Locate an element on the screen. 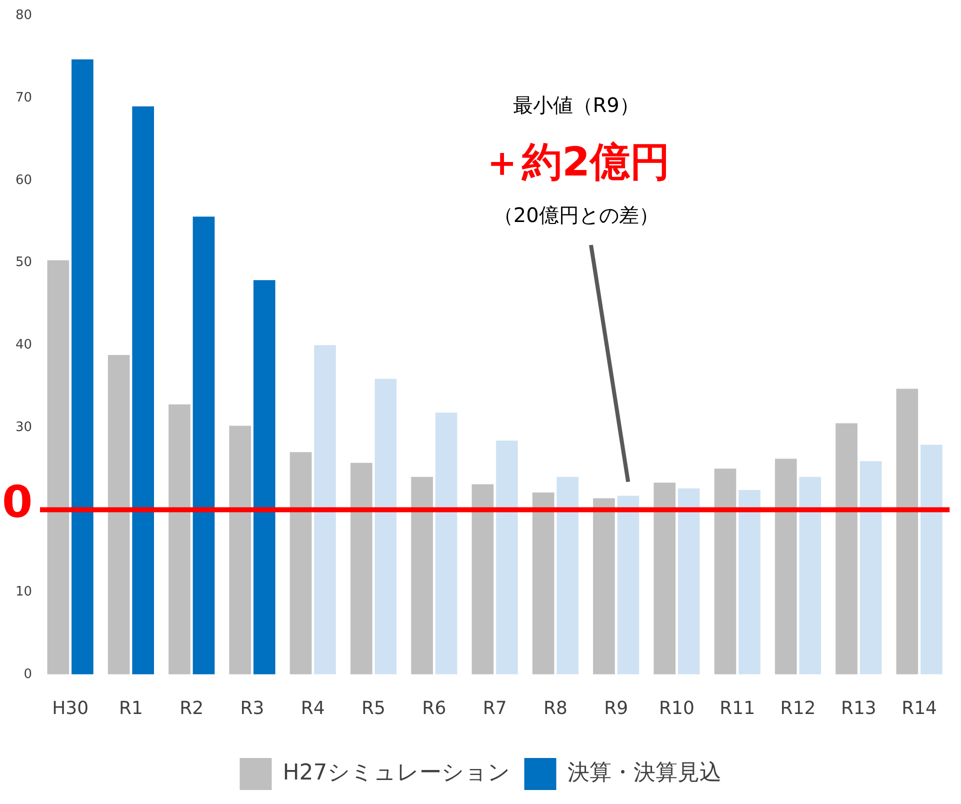 This screenshot has height=804, width=961. x-tick-label: R1 is located at coordinates (130, 708).